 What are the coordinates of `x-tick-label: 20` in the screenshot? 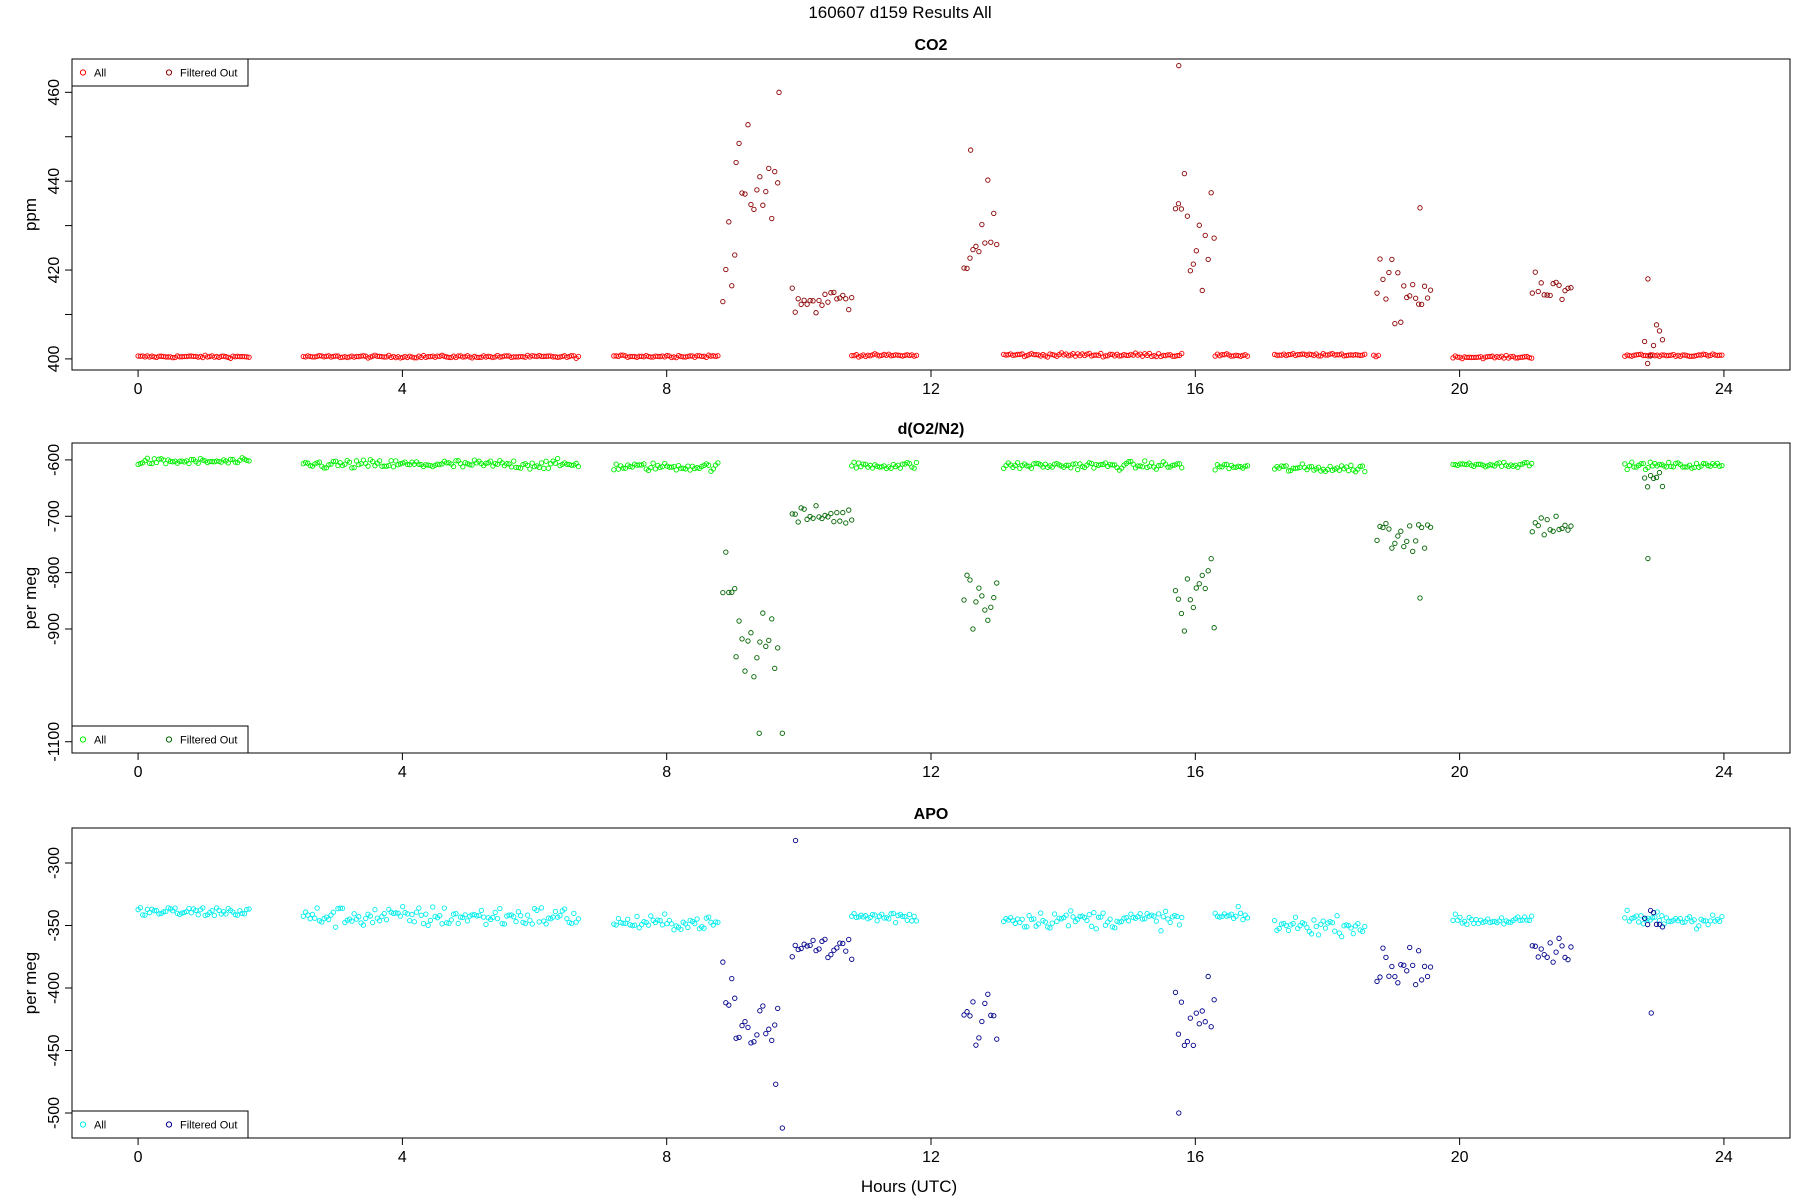 It's located at (1460, 772).